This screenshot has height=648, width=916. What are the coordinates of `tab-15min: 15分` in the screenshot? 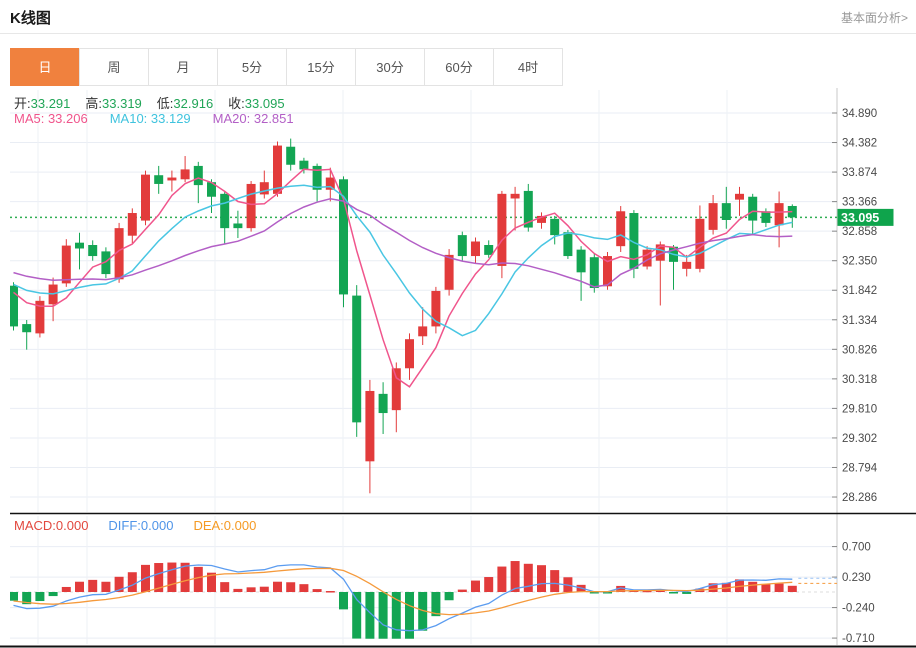 It's located at (321, 67).